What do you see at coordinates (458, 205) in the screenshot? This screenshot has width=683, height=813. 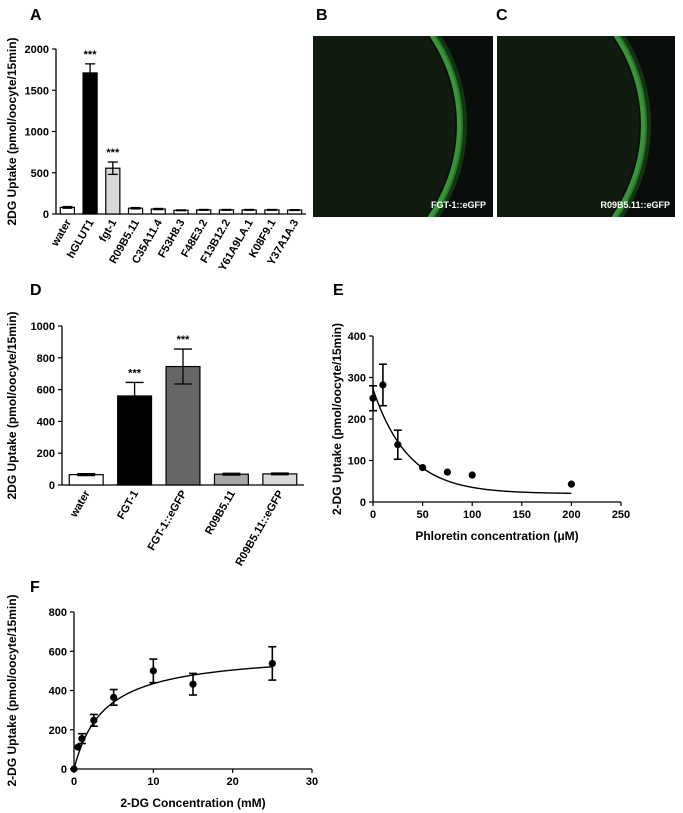 I see `micrograph-b-label: FGT-1::eGFP` at bounding box center [458, 205].